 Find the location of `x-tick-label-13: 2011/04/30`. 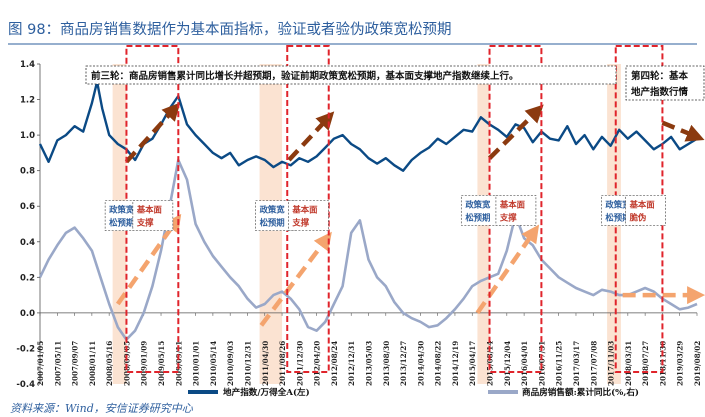

x-tick-label-13: 2011/04/30 is located at coordinates (265, 363).